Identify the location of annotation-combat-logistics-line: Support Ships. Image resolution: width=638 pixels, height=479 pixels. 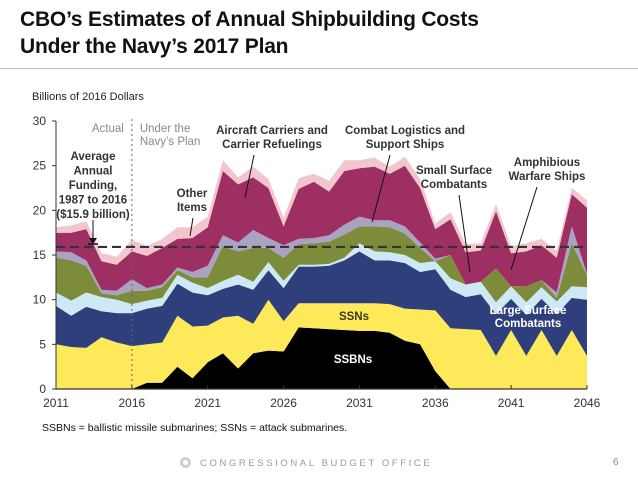
(405, 145).